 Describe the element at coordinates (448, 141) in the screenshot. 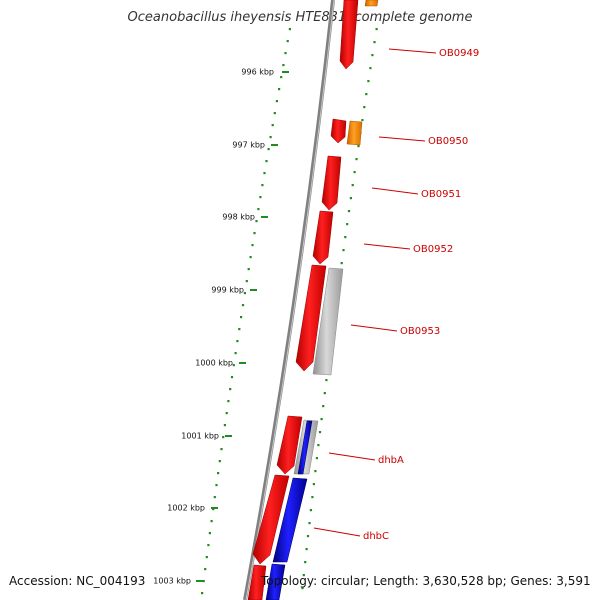

I see `gene-label-ob0950: OB0950` at that location.